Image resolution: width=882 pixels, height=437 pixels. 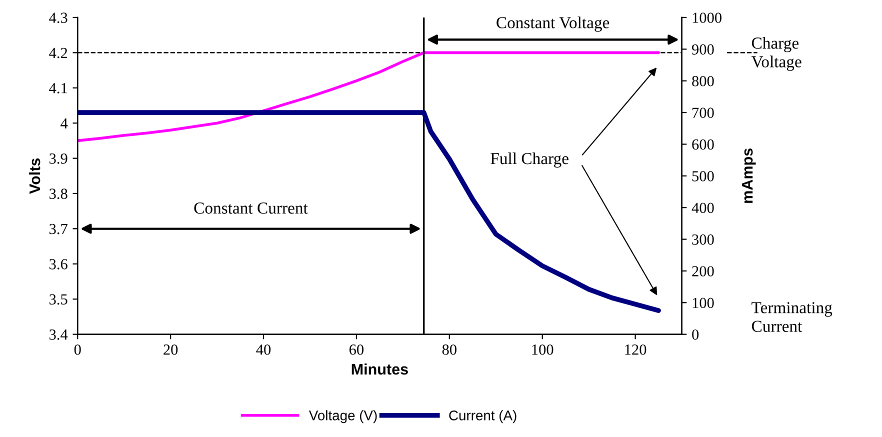 I want to click on y2-tick-label: 200, so click(x=703, y=271).